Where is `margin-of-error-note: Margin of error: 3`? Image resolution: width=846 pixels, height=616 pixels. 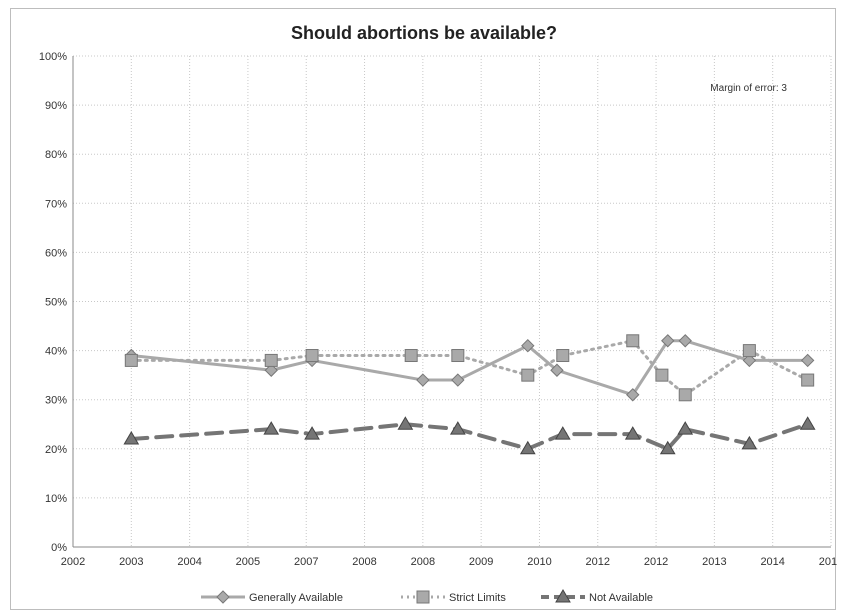 margin-of-error-note: Margin of error: 3 is located at coordinates (748, 88).